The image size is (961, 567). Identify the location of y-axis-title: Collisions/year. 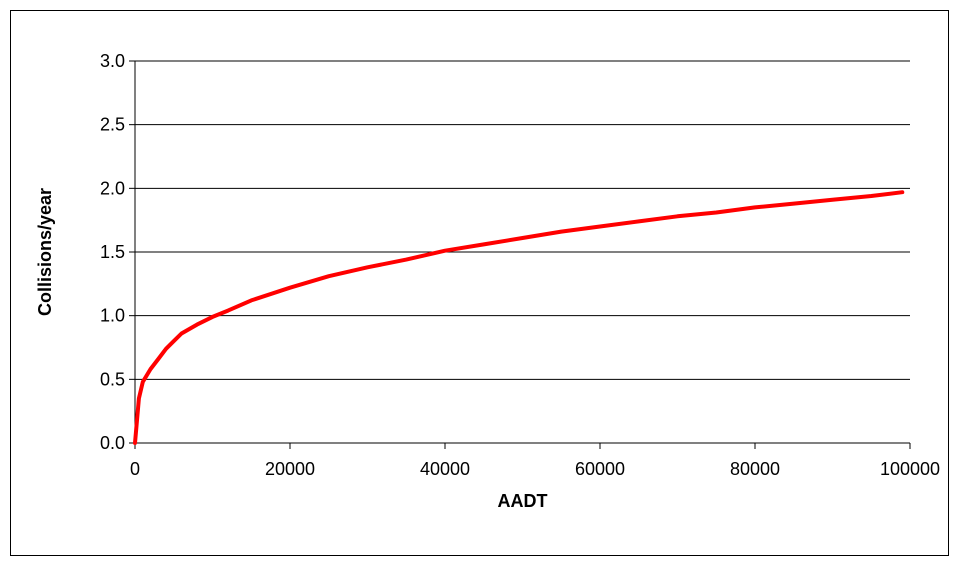
(45, 252).